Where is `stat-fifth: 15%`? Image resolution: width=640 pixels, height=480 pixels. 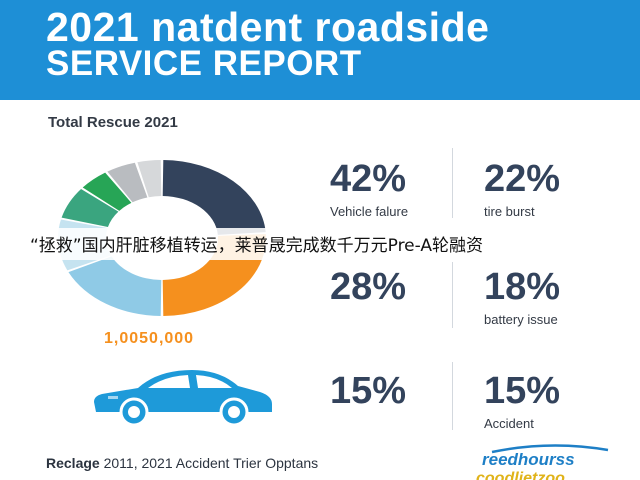
stat-fifth: 15% is located at coordinates (368, 394).